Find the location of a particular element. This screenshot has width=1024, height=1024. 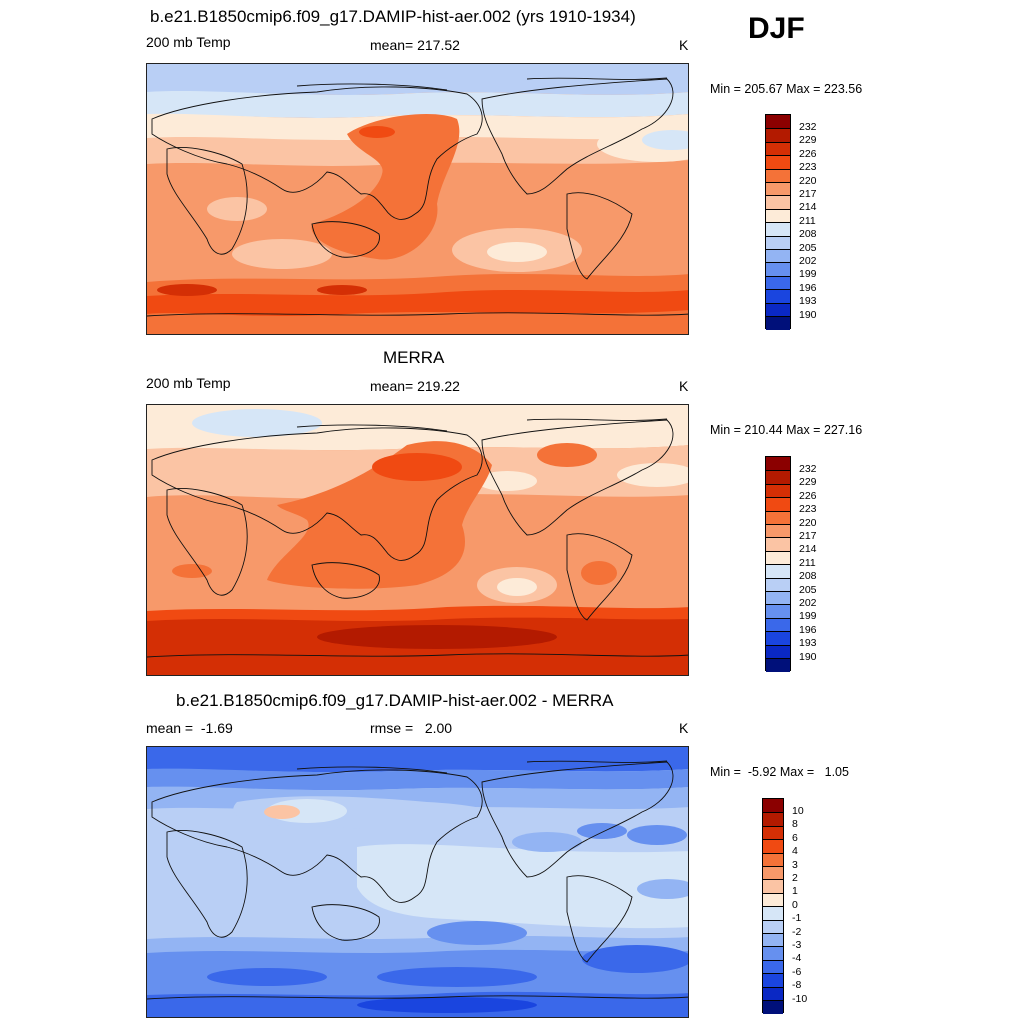

panel-2-title: MERRA is located at coordinates (414, 357).